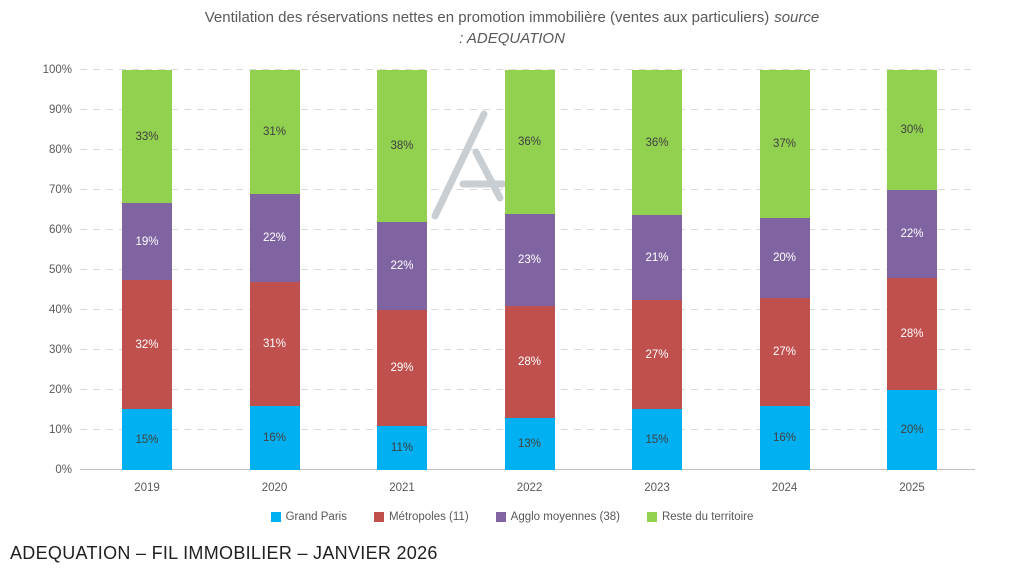 The height and width of the screenshot is (573, 1024). What do you see at coordinates (60, 390) in the screenshot?
I see `y-tick-label: 20%` at bounding box center [60, 390].